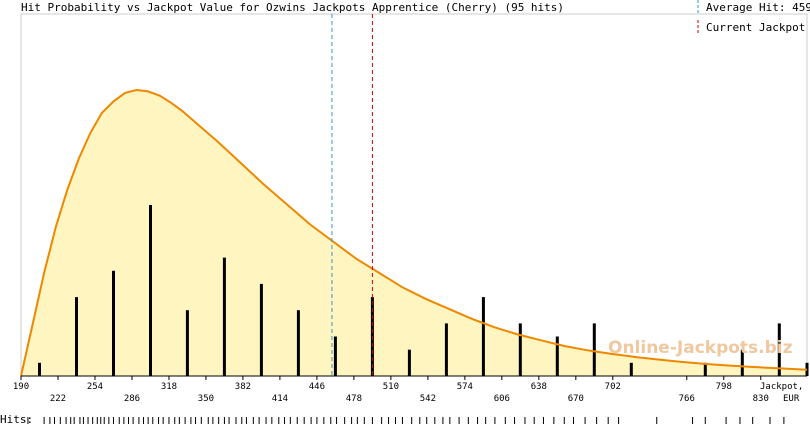  Describe the element at coordinates (465, 387) in the screenshot. I see `tick-label-upper-6: 574` at that location.